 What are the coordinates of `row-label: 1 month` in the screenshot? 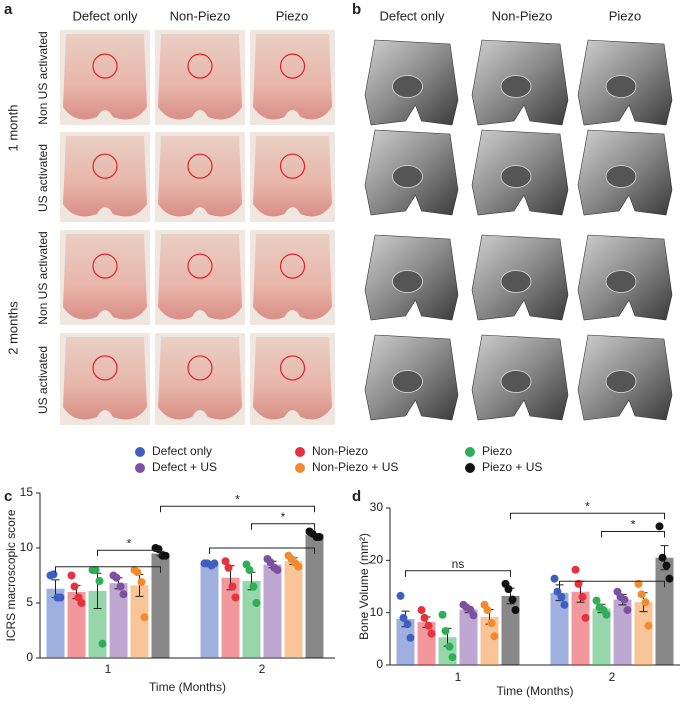 It's located at (12, 128).